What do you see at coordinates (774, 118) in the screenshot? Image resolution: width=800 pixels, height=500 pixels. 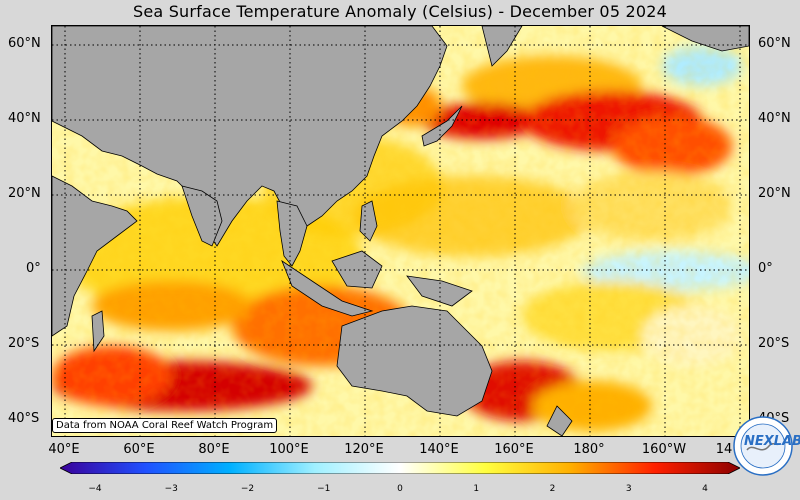 I see `lat-label-right: 40°N` at bounding box center [774, 118].